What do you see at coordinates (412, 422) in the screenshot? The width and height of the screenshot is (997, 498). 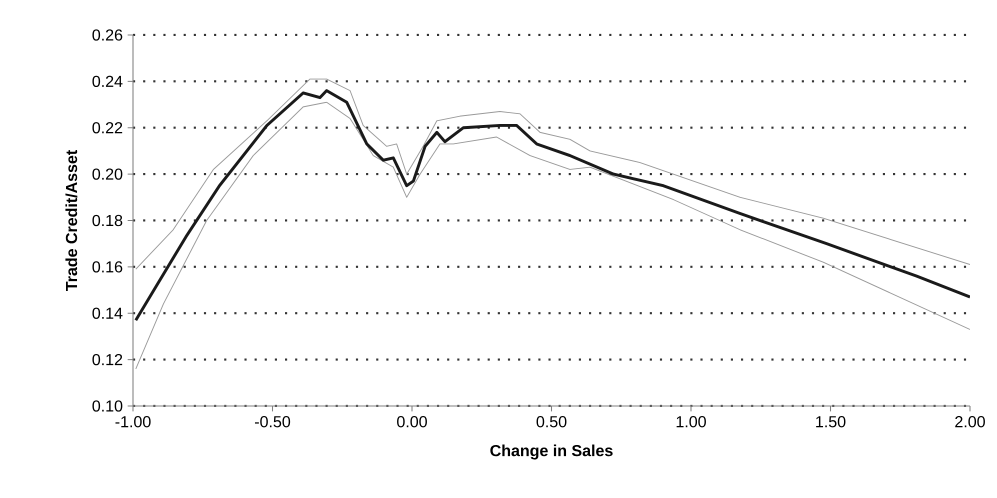 I see `x-tick-label: 0.00` at bounding box center [412, 422].